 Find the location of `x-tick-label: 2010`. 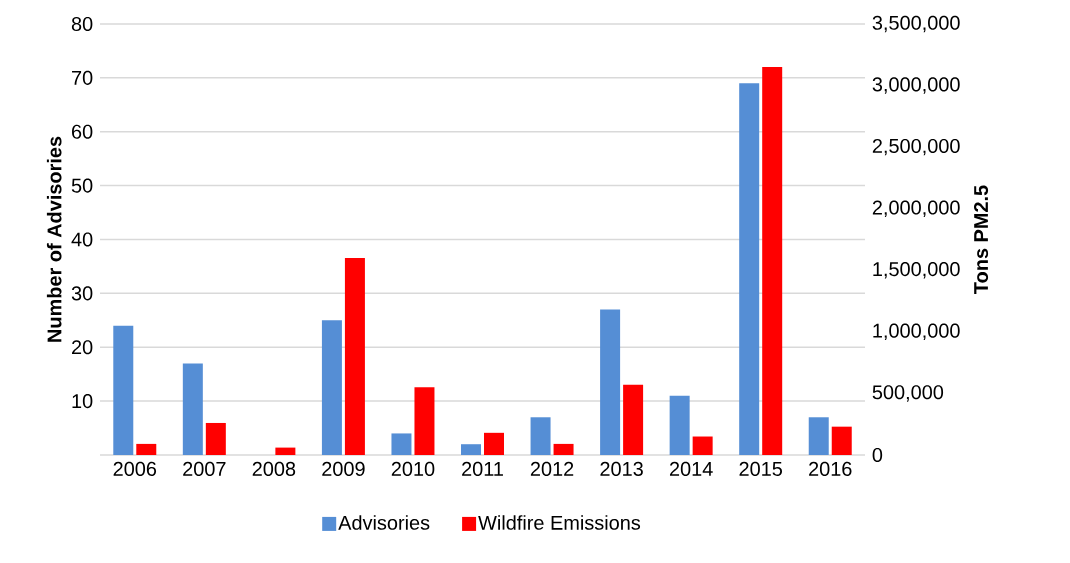

x-tick-label: 2010 is located at coordinates (413, 468).